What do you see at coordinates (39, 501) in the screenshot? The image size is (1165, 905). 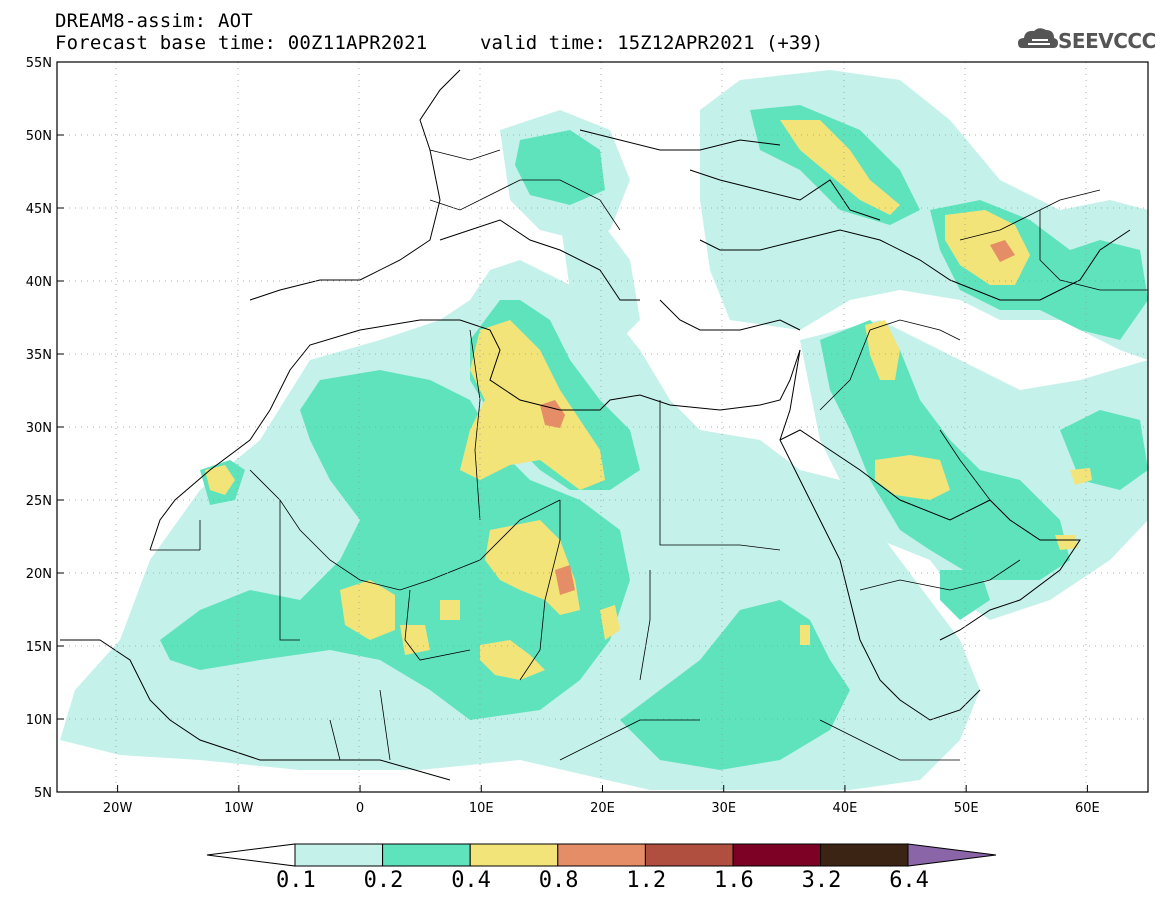 I see `lat-tick-label: 25N` at bounding box center [39, 501].